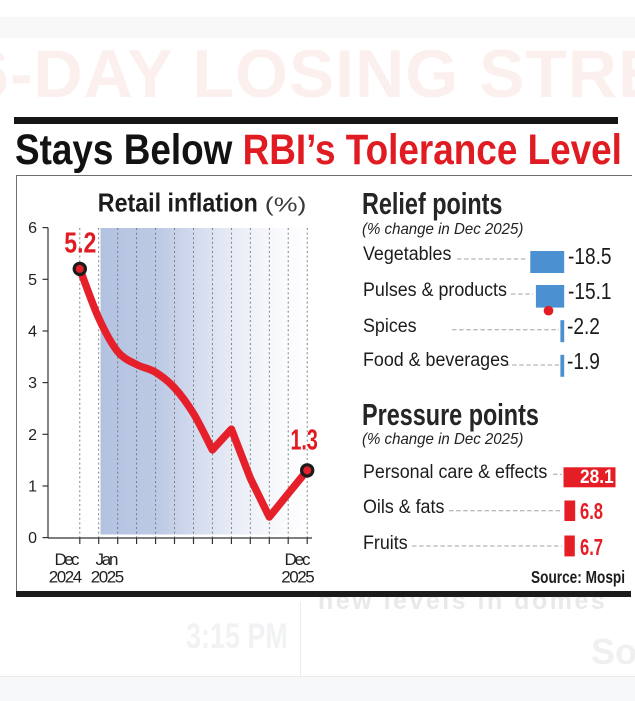 The image size is (635, 701). Describe the element at coordinates (32, 383) in the screenshot. I see `svg-text: 3` at that location.